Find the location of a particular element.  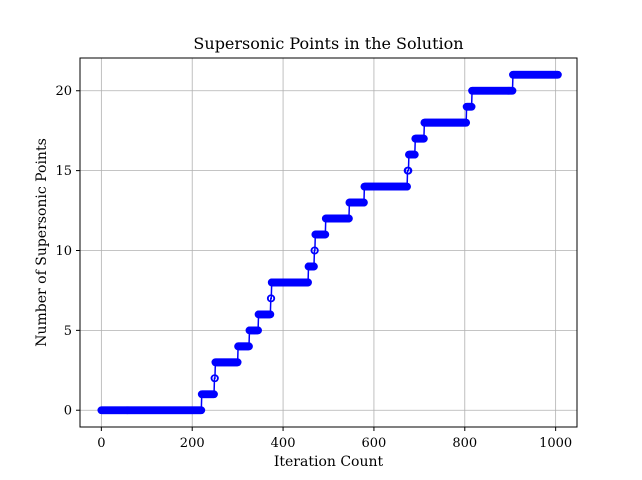

x-tick-label: 800 is located at coordinates (464, 443).